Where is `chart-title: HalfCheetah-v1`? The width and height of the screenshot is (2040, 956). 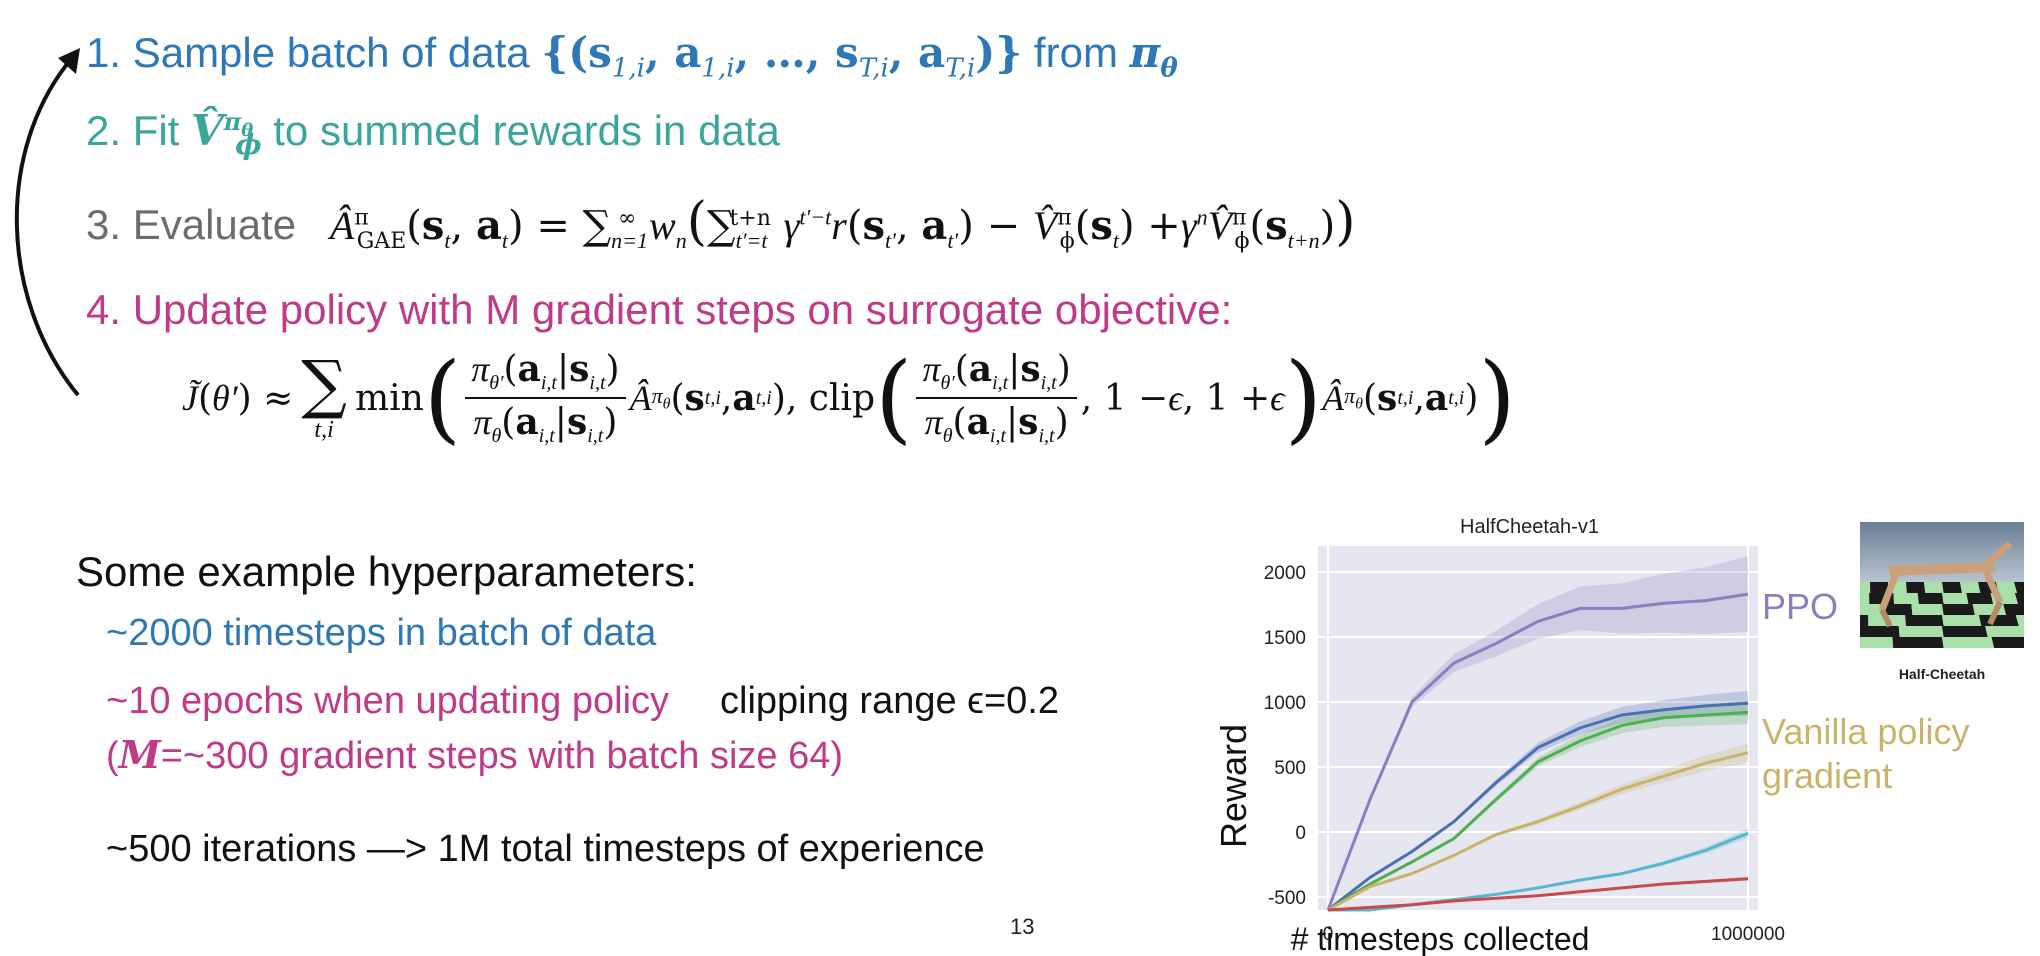 chart-title: HalfCheetah-v1 is located at coordinates (1529, 527).